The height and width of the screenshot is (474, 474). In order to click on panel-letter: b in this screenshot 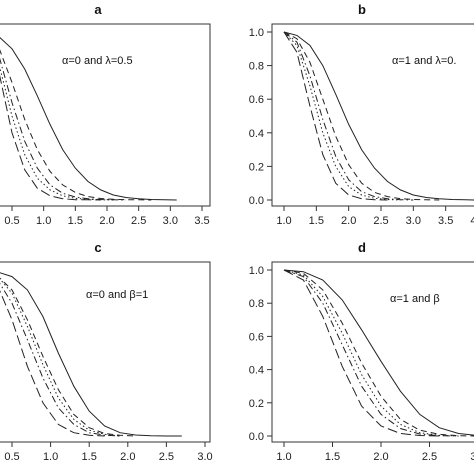, I will do `click(362, 9)`.